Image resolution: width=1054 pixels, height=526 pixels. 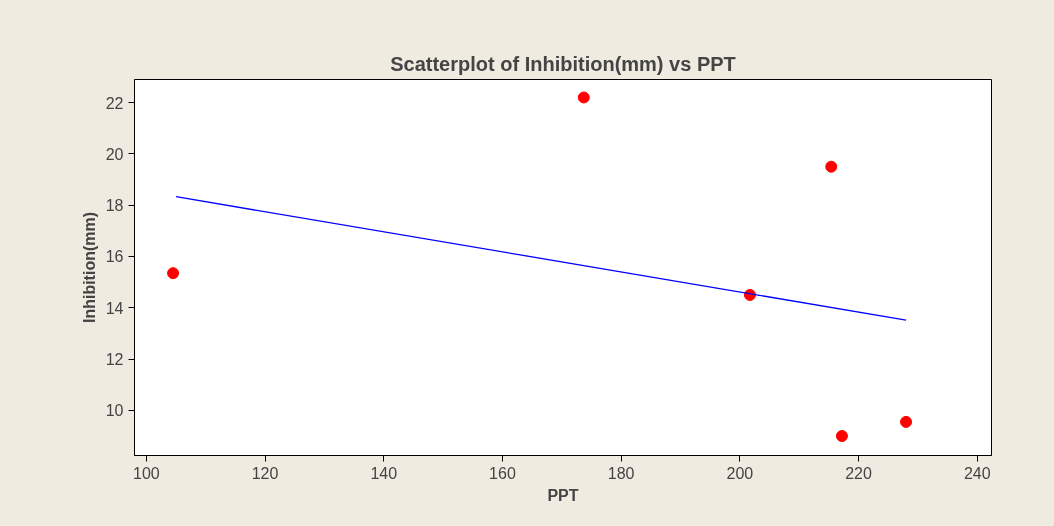 I want to click on y-tick-label: 12, so click(x=114, y=360).